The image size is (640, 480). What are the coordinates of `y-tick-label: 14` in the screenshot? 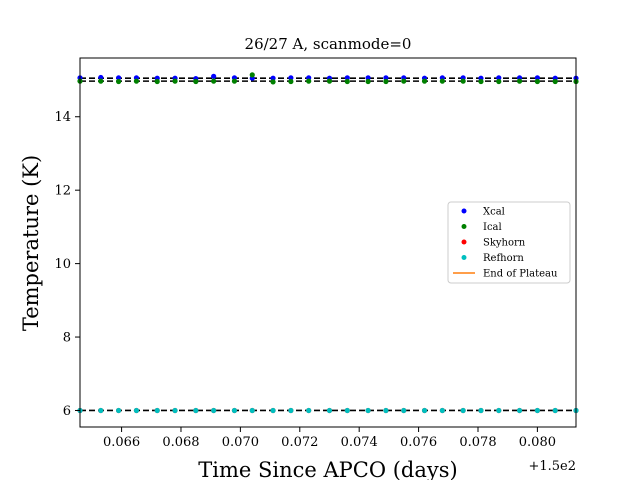 It's located at (62, 117).